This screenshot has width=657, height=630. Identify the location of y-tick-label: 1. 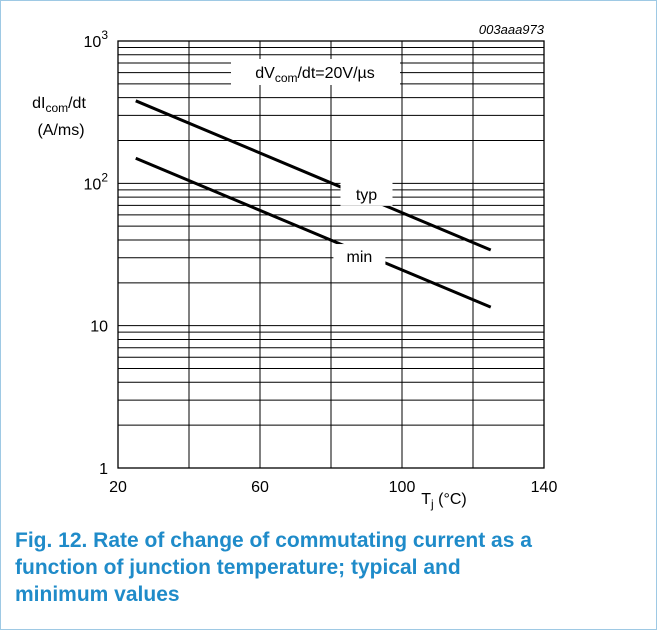
(103, 469).